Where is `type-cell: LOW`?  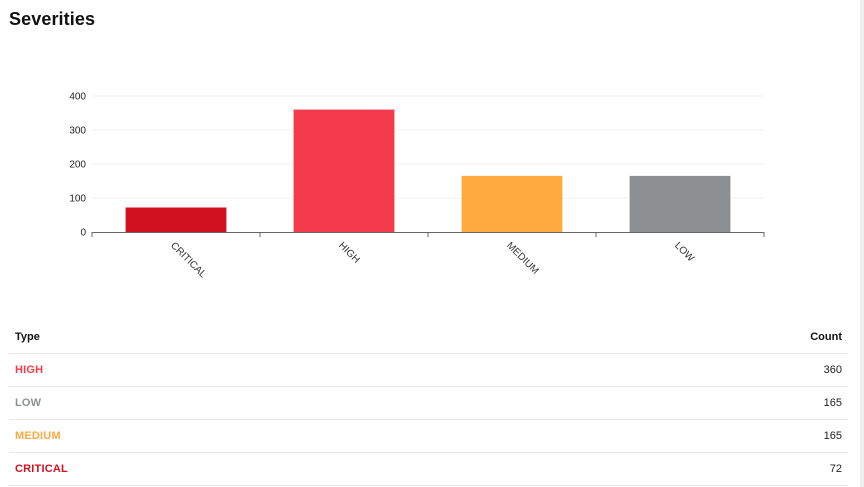
type-cell: LOW is located at coordinates (28, 403).